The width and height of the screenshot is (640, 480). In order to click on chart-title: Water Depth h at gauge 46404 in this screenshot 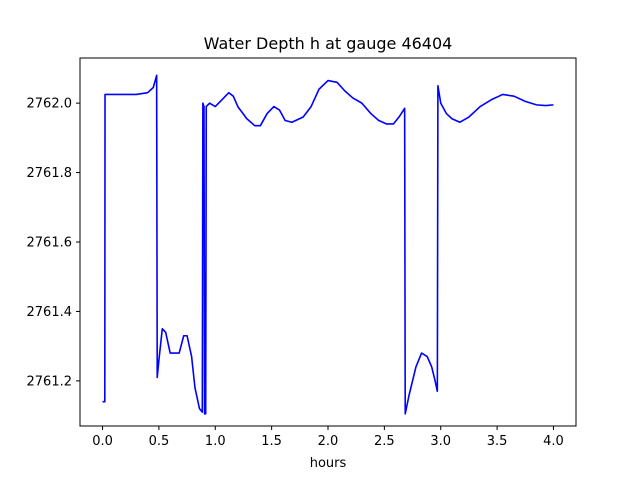, I will do `click(328, 43)`.